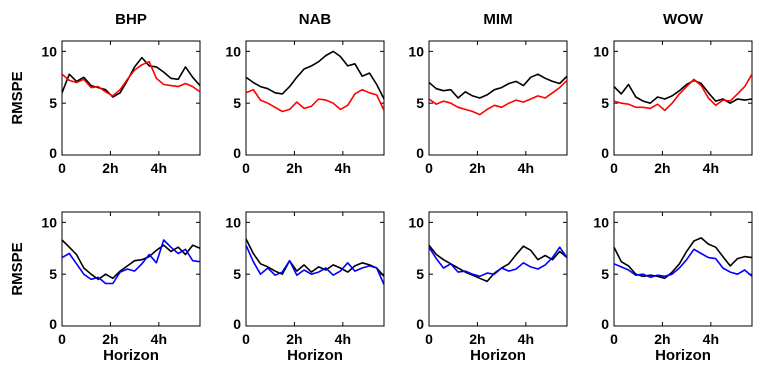 This screenshot has width=760, height=368. Describe the element at coordinates (110, 168) in the screenshot. I see `xtick-label-bhp-red: 2h` at that location.